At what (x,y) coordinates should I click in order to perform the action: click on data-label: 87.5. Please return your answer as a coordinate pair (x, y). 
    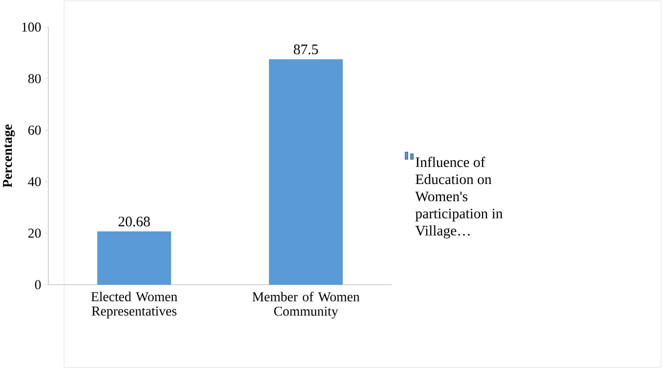
    Looking at the image, I should click on (306, 49).